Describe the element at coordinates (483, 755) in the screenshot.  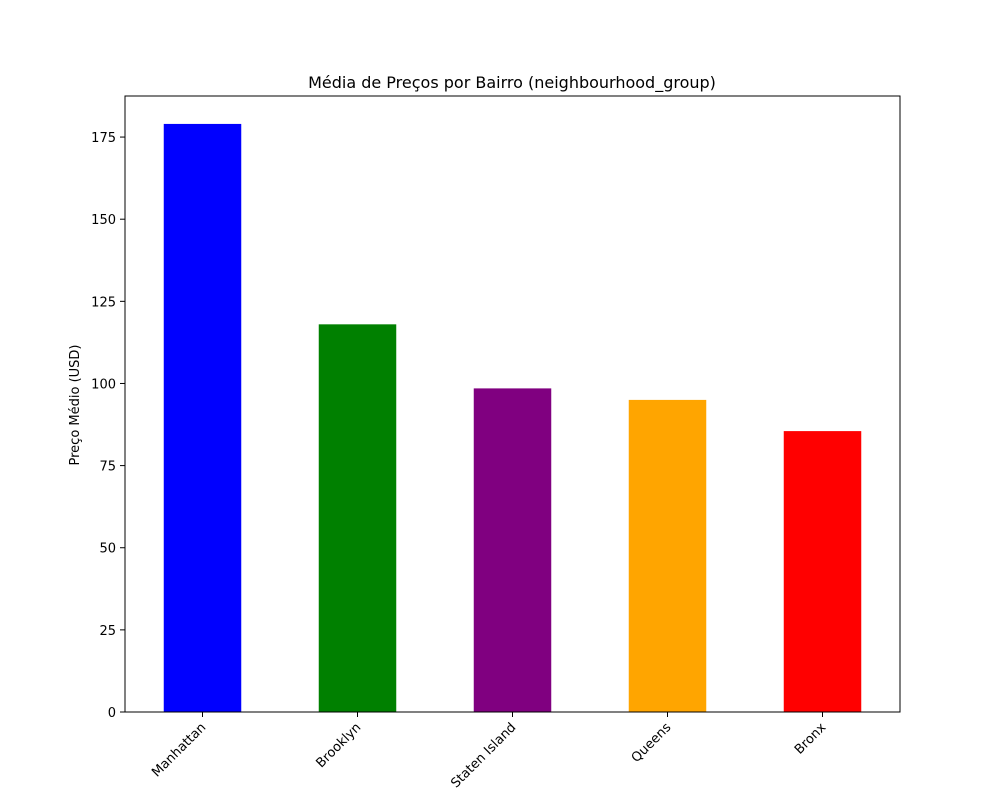
I see `x-tick-label: Staten Island` at that location.